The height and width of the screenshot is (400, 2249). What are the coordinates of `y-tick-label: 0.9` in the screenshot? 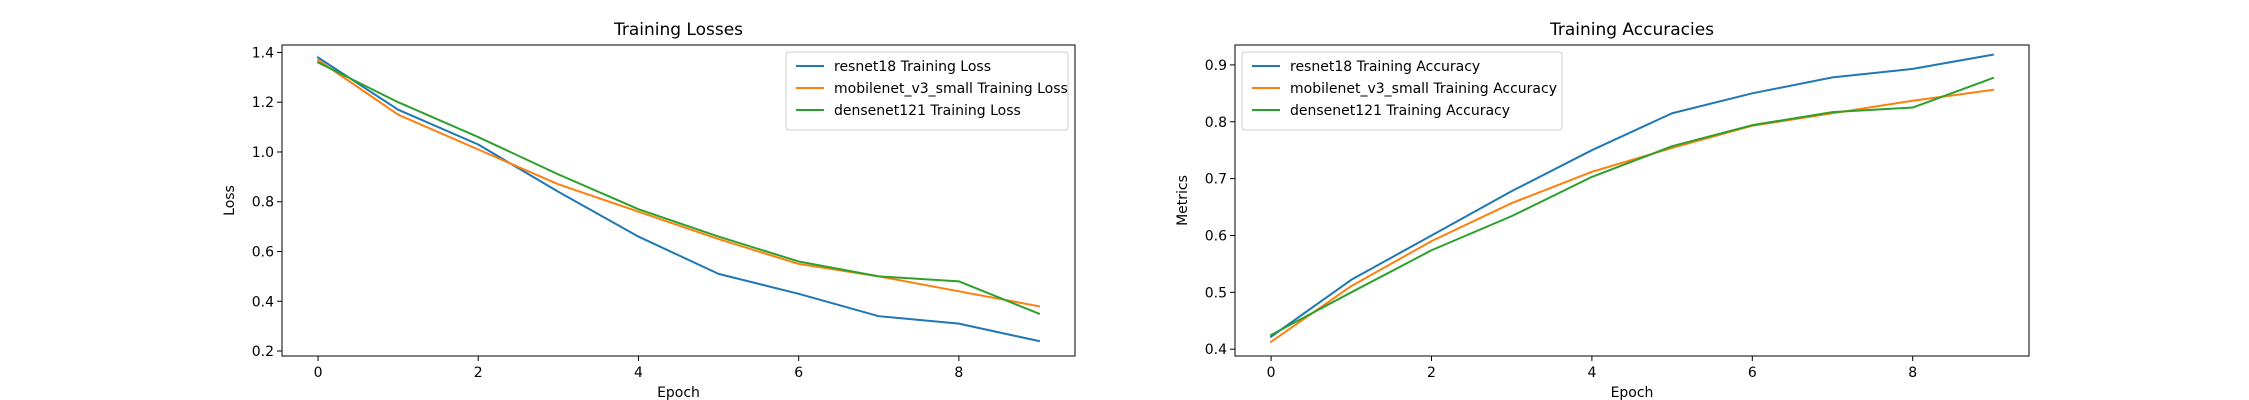 It's located at (1216, 66).